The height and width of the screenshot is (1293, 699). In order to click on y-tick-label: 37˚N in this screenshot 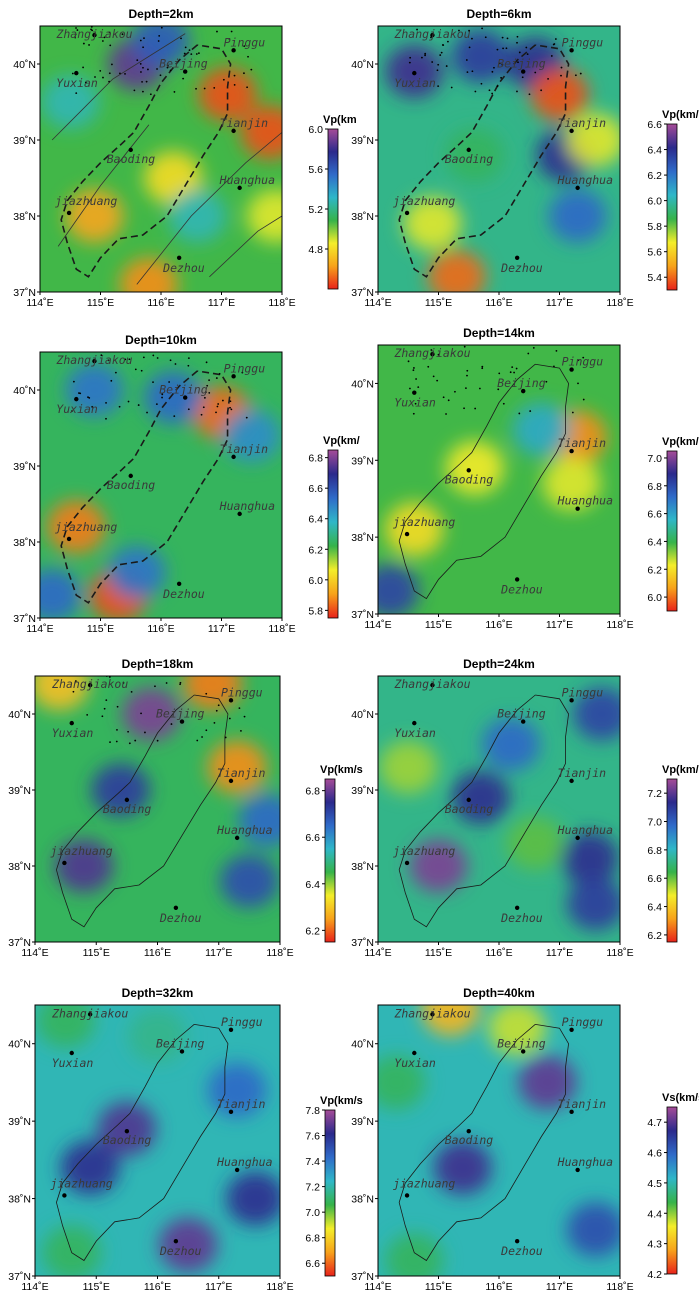, I will do `click(362, 1277)`.